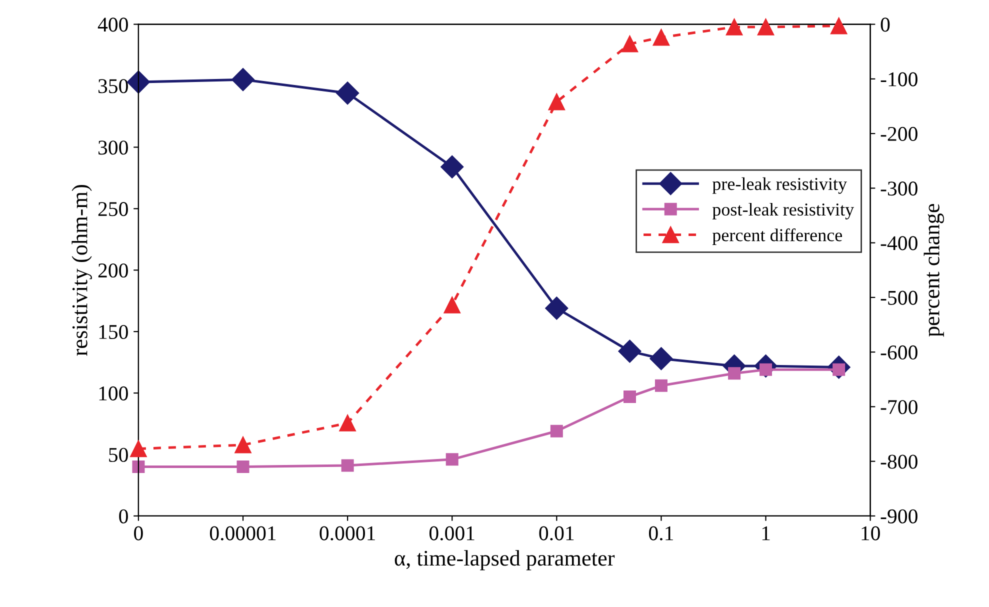 This screenshot has height=607, width=989. Describe the element at coordinates (660, 533) in the screenshot. I see `x-tick-label: 0.1` at that location.